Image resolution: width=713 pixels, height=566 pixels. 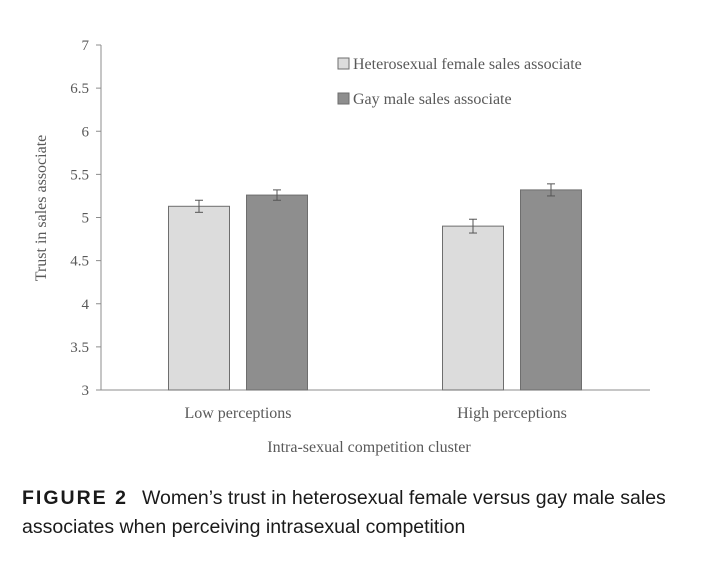 What do you see at coordinates (79, 348) in the screenshot?
I see `y-tick-label: 3.5` at bounding box center [79, 348].